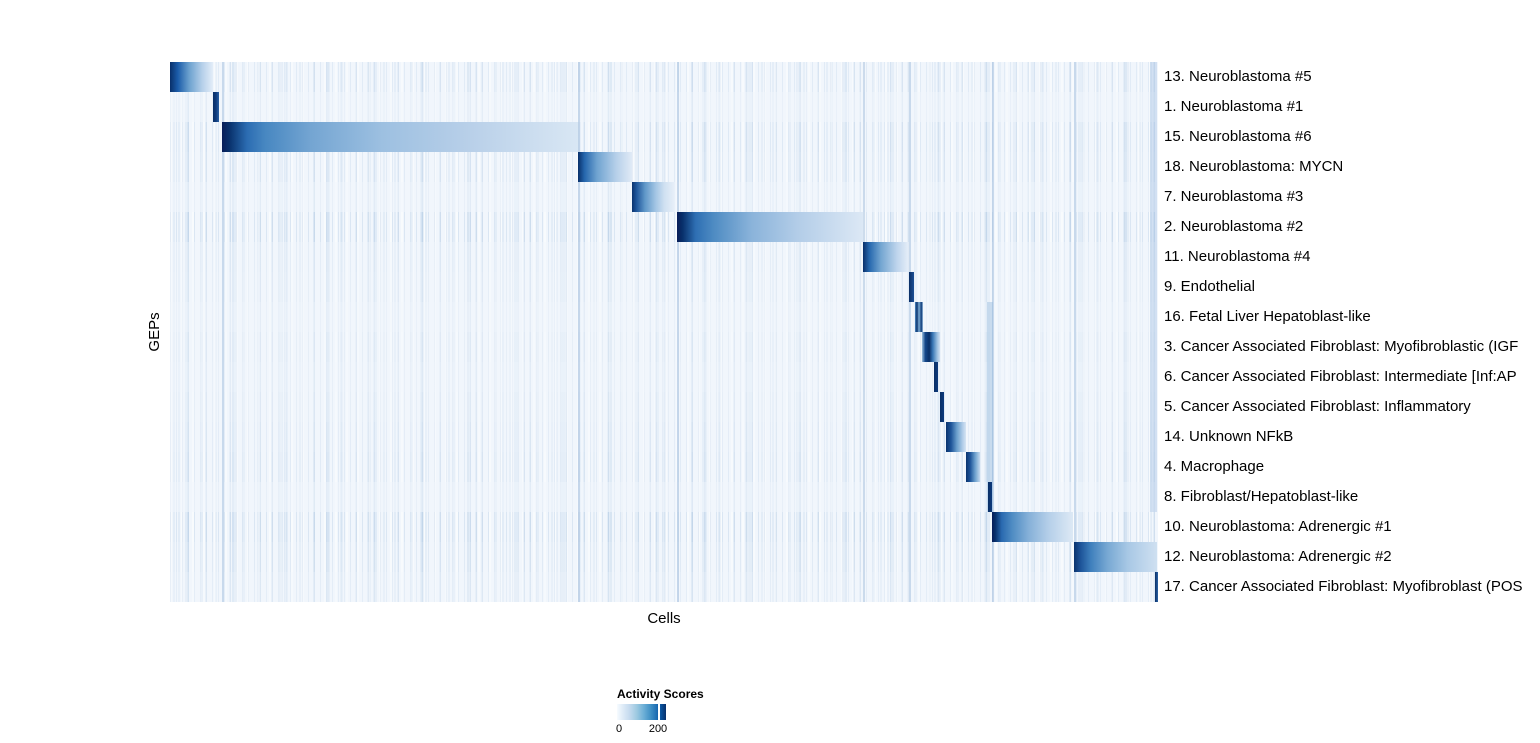 The width and height of the screenshot is (1540, 743). Describe the element at coordinates (1209, 286) in the screenshot. I see `row-label-8: 9. Endothelial` at that location.